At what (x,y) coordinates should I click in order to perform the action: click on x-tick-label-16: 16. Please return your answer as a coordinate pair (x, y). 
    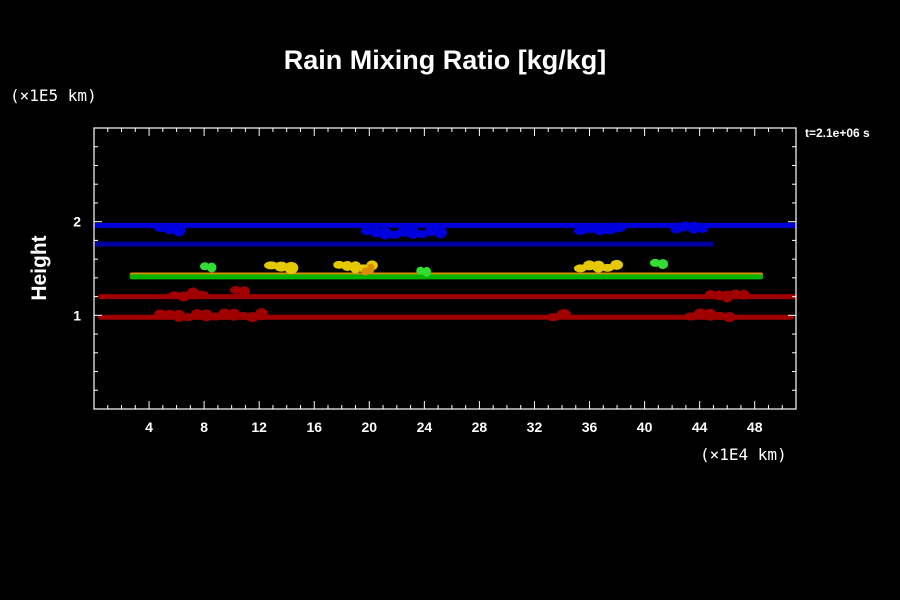
    Looking at the image, I should click on (314, 427).